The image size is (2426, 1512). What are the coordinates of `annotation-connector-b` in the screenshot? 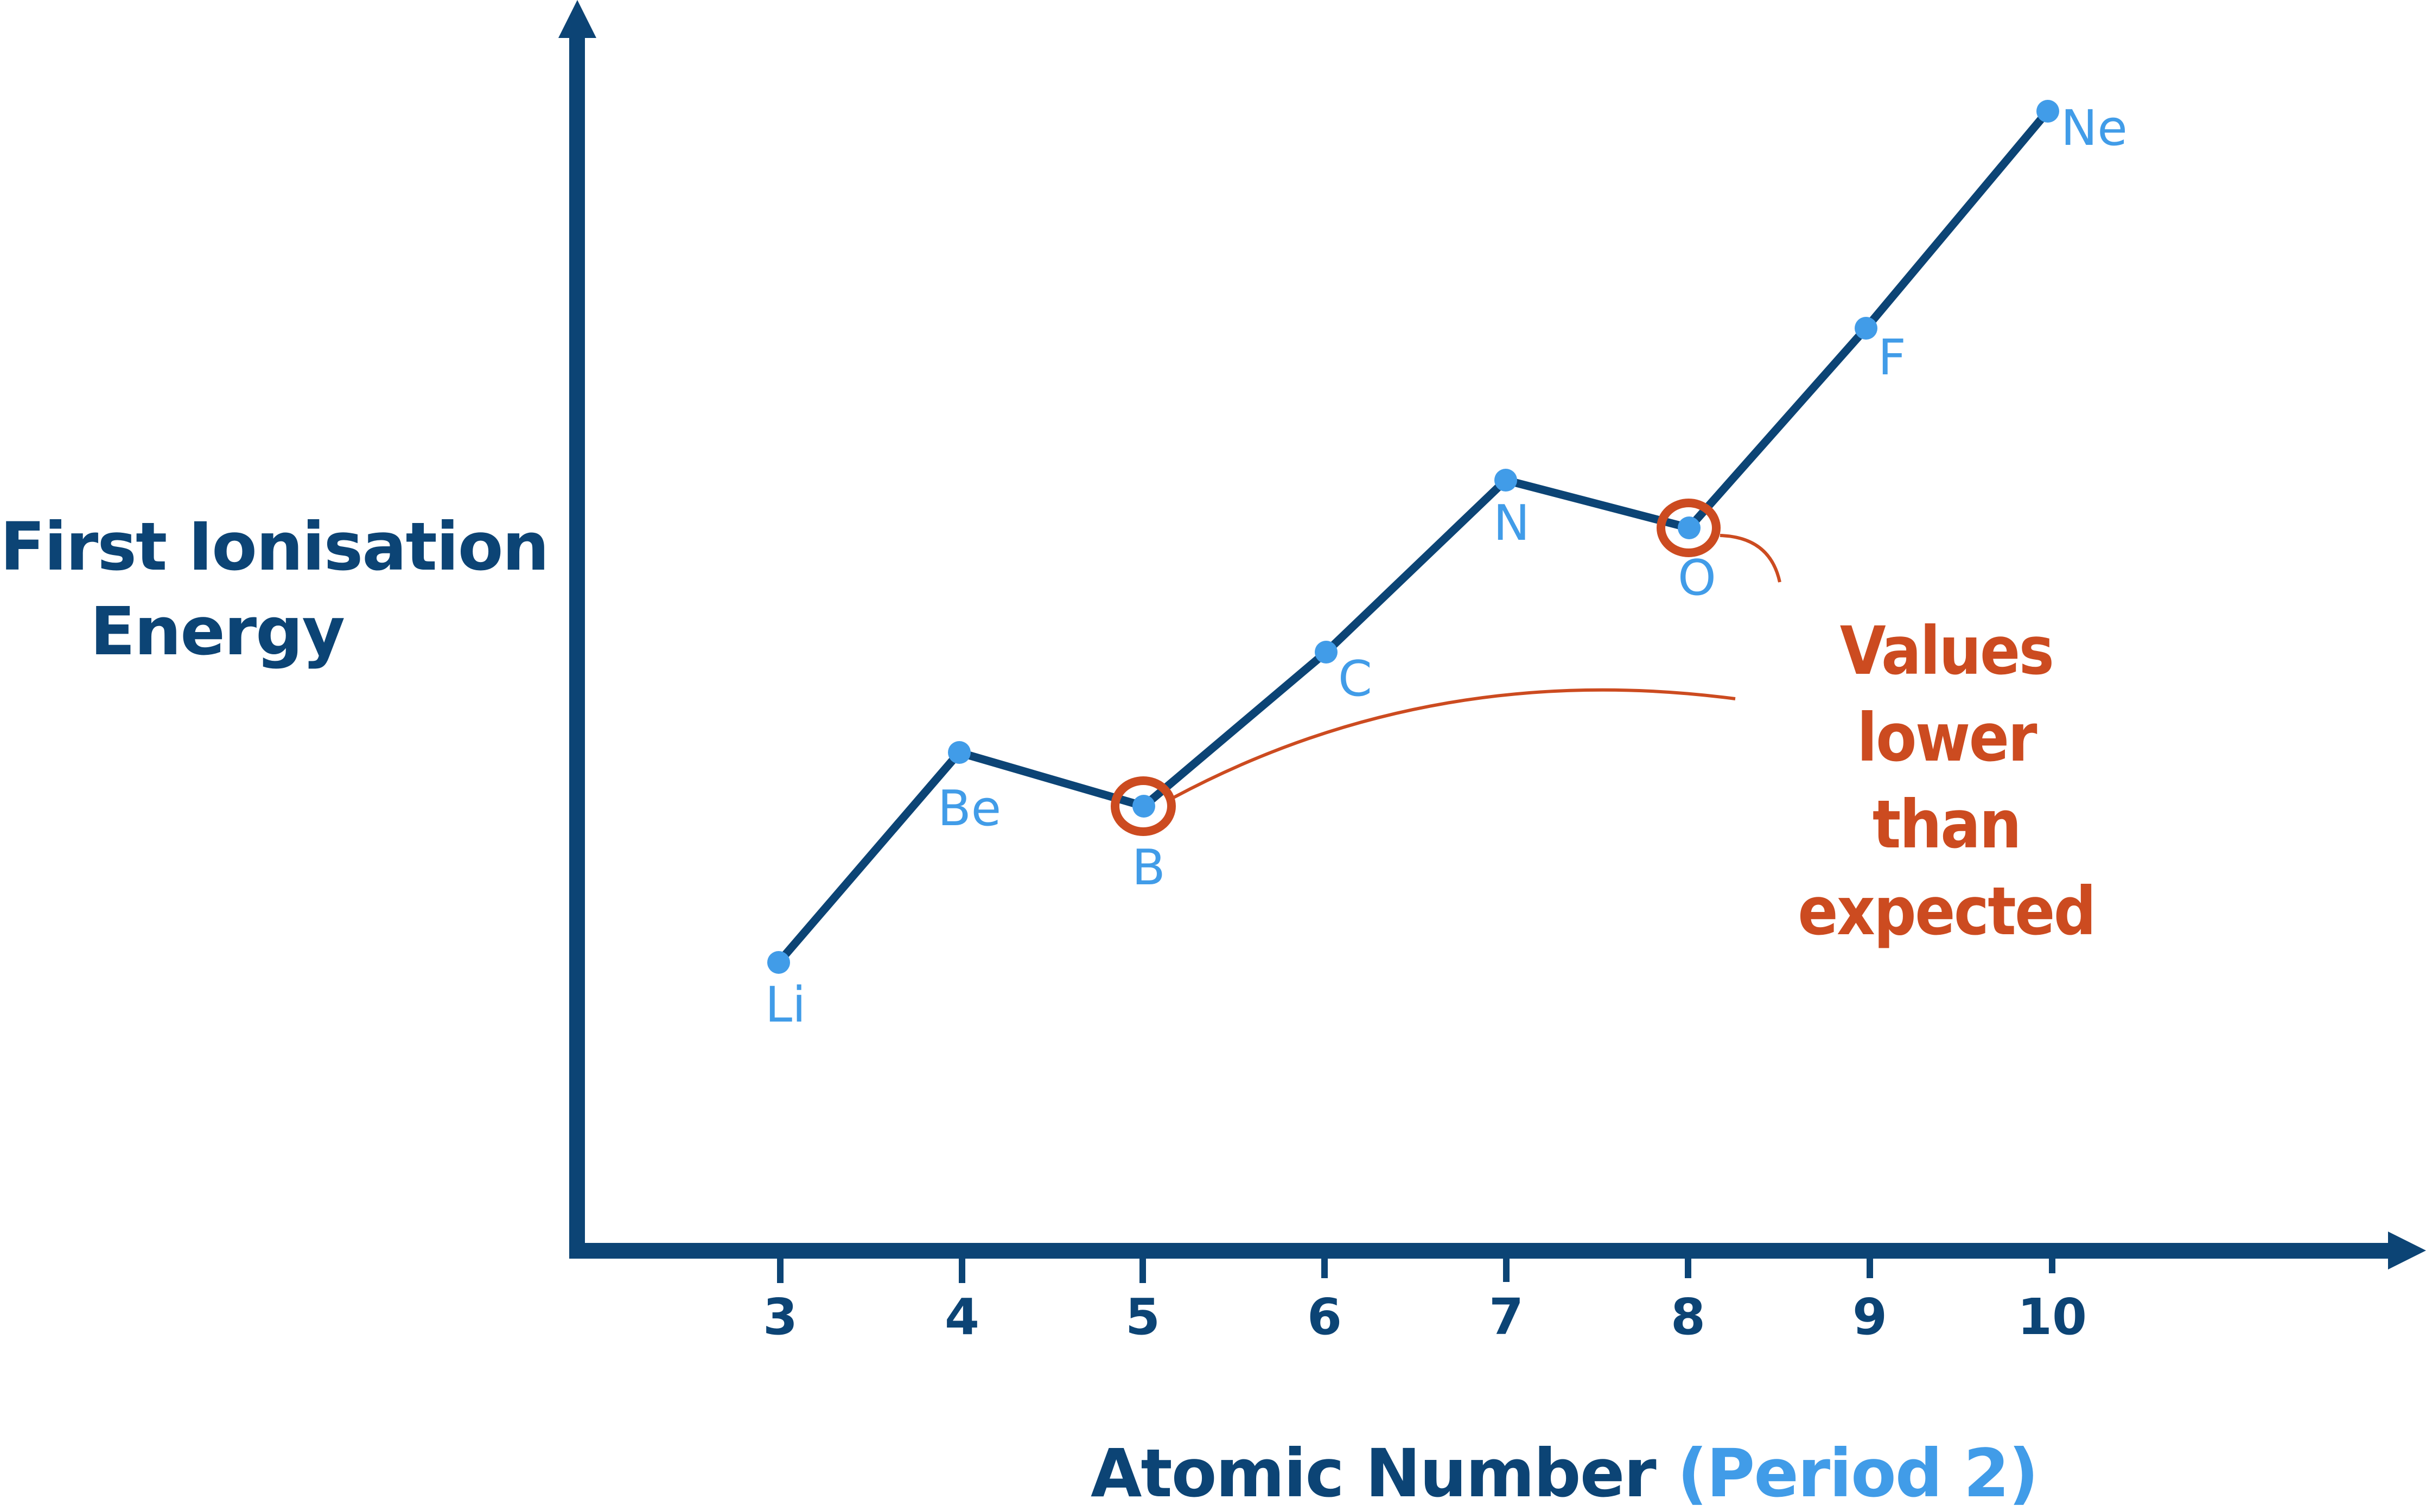 It's located at (1454, 743).